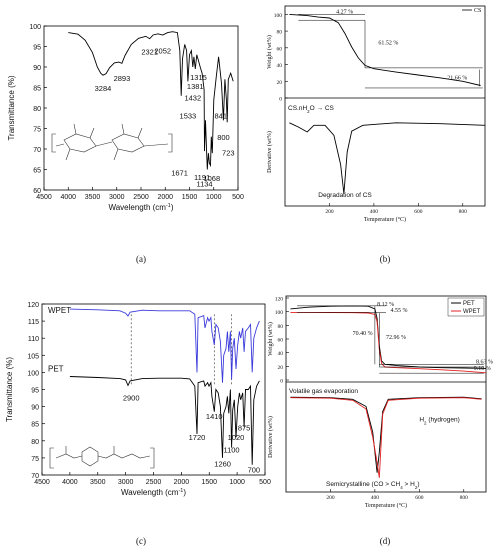 Image resolution: width=501 pixels, height=550 pixels. What do you see at coordinates (385, 541) in the screenshot?
I see `caption-d: (d)` at bounding box center [385, 541].